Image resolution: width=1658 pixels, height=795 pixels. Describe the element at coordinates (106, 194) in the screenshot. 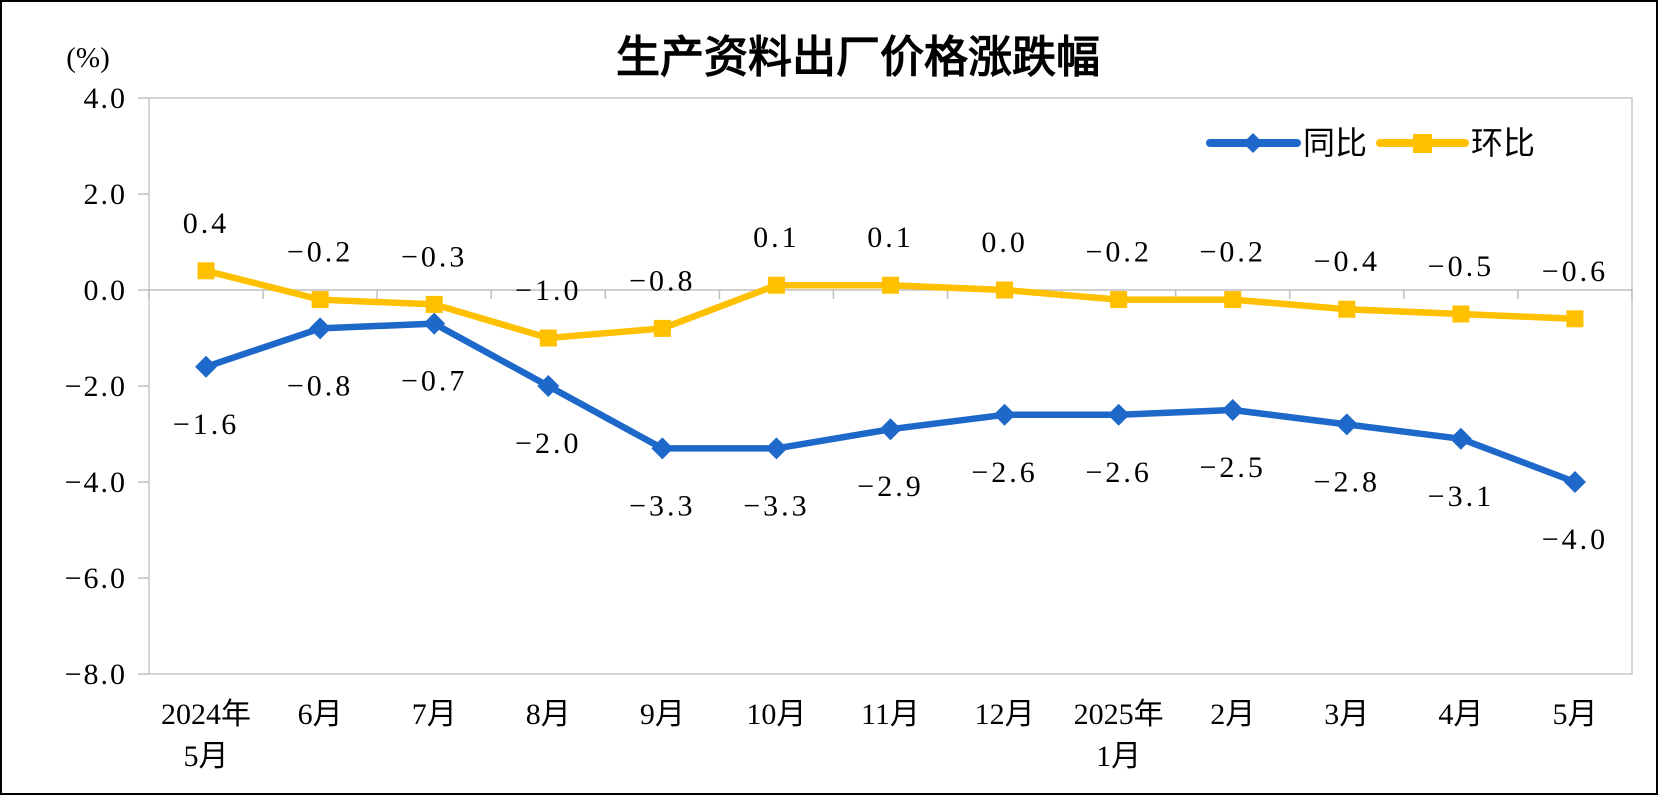

I see `y-axis-tick-label: 2.0` at that location.